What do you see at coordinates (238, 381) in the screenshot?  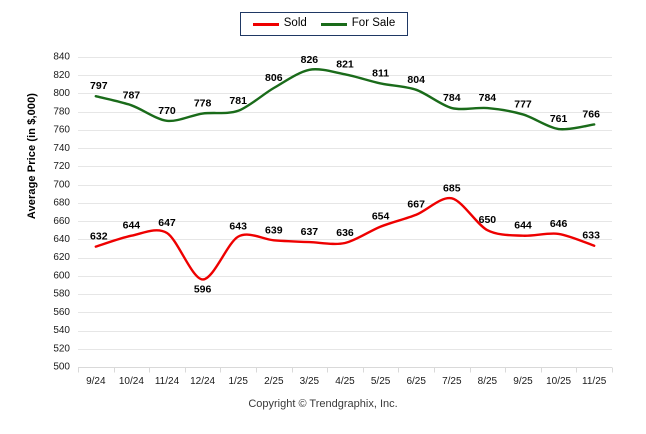 I see `x-tick-label: 1/25` at bounding box center [238, 381].